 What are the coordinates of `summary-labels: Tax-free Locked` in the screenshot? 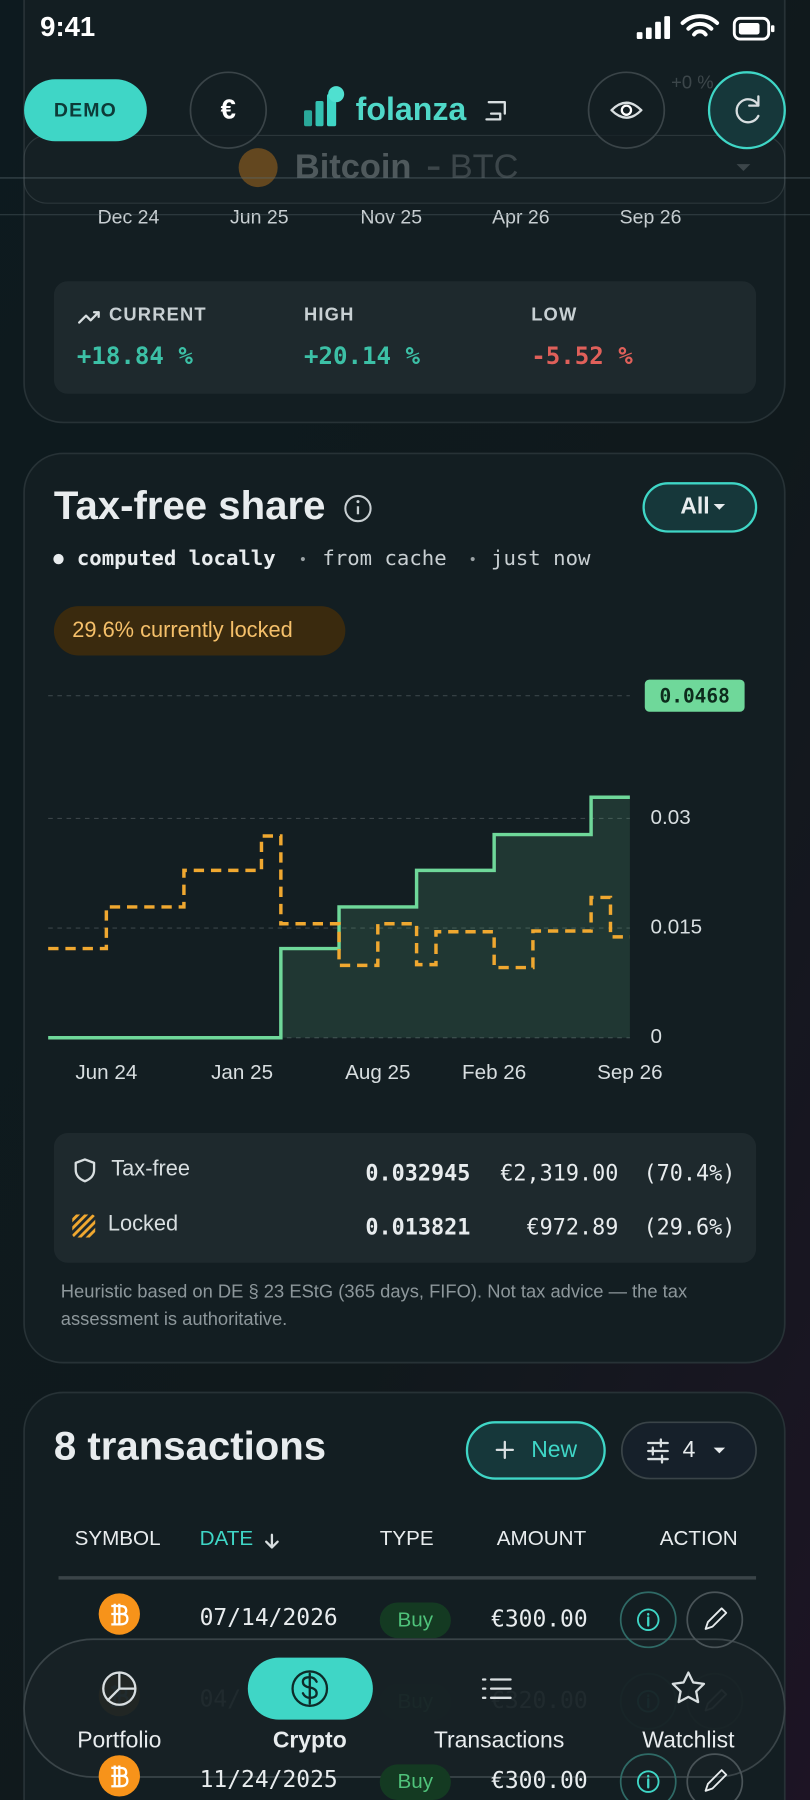 It's located at (149, 1196).